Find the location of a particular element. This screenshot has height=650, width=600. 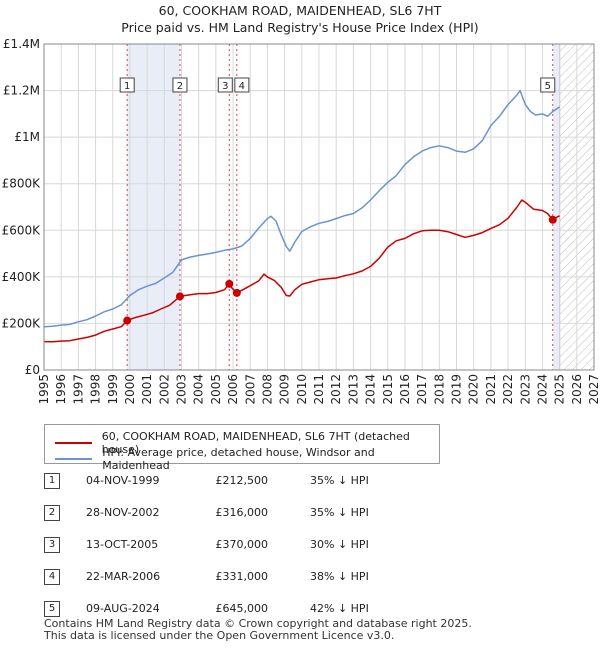

x-tick-label: 2014 is located at coordinates (371, 389).